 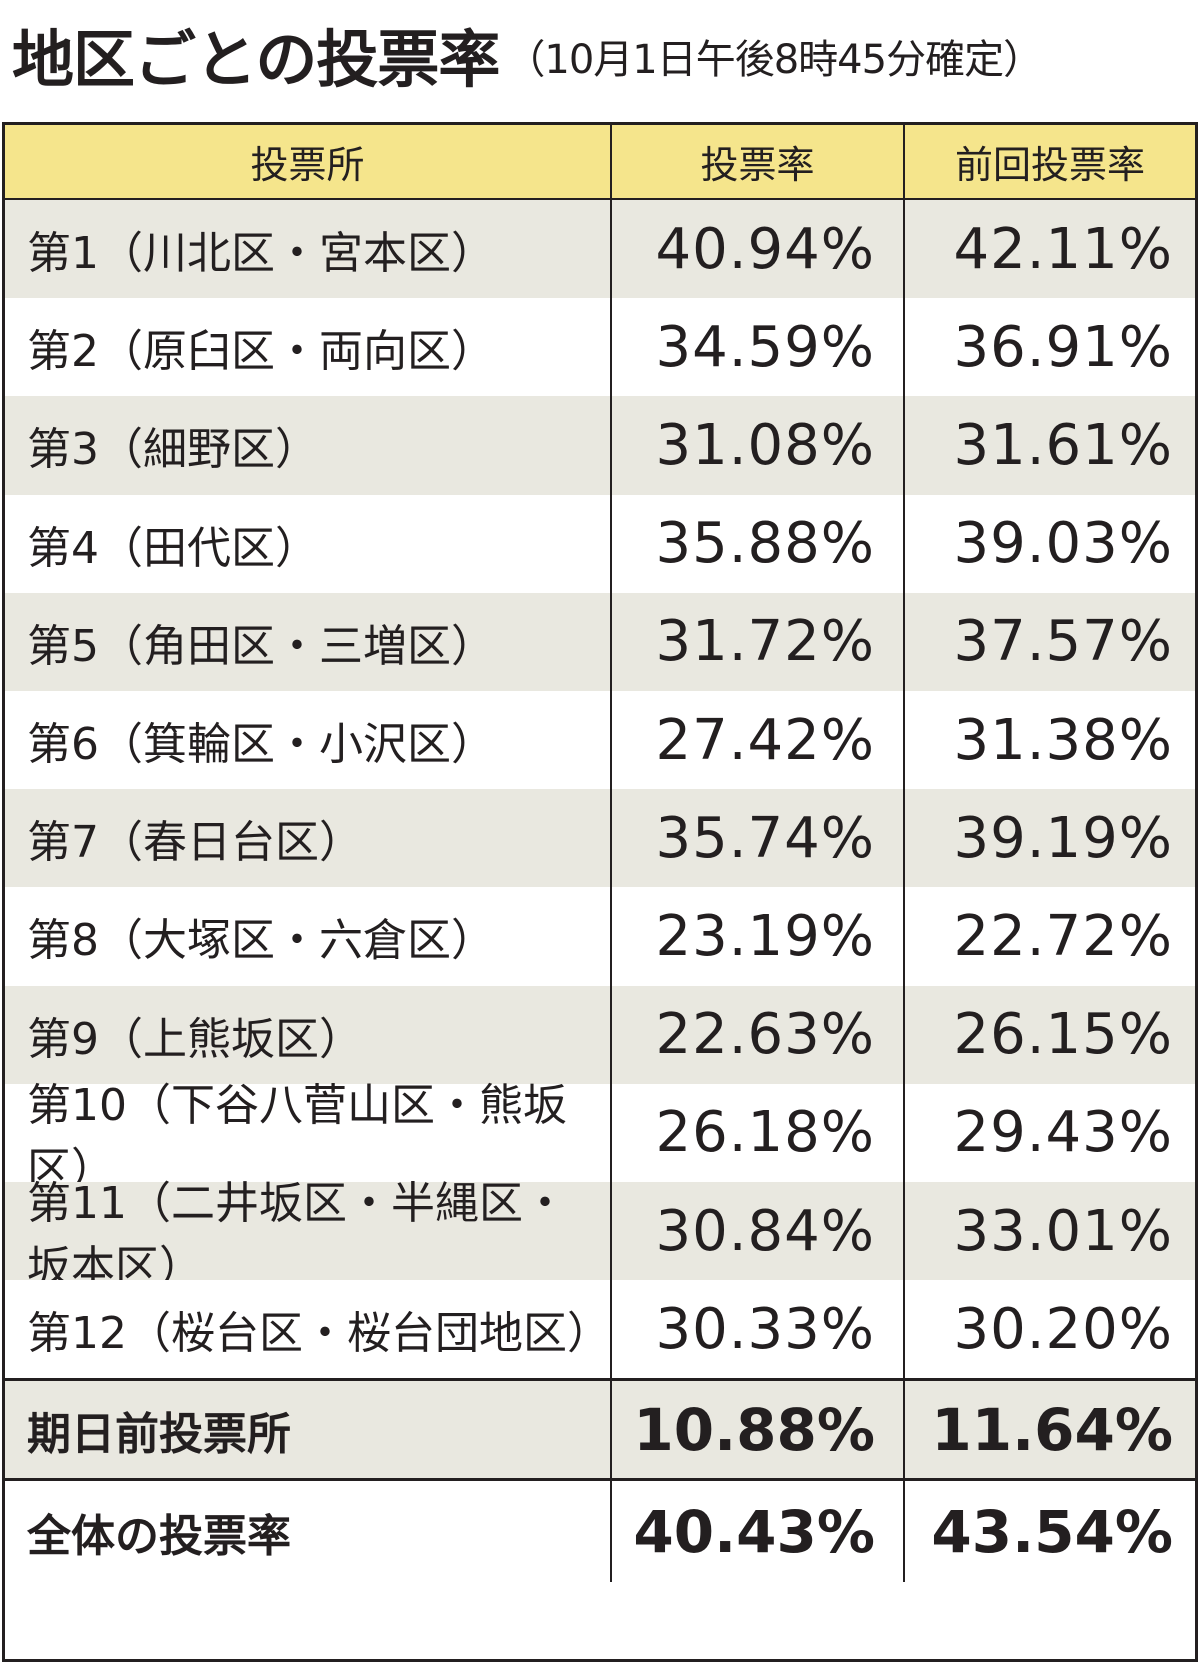 I want to click on rate-cell: 31.72%, so click(x=758, y=641).